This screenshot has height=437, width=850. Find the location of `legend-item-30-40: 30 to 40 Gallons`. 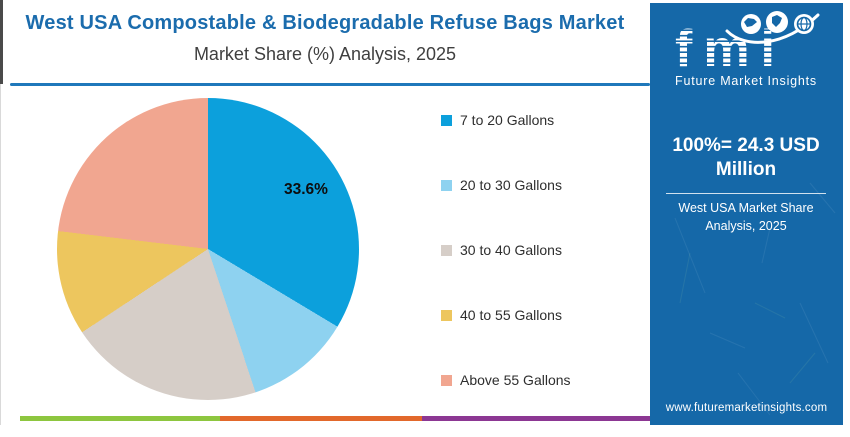

legend-item-30-40: 30 to 40 Gallons is located at coordinates (506, 250).